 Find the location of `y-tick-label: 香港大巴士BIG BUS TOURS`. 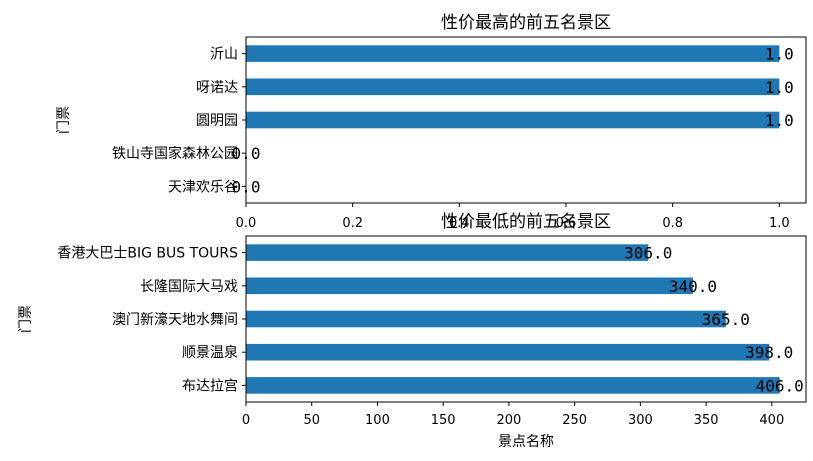

y-tick-label: 香港大巴士BIG BUS TOURS is located at coordinates (147, 254).